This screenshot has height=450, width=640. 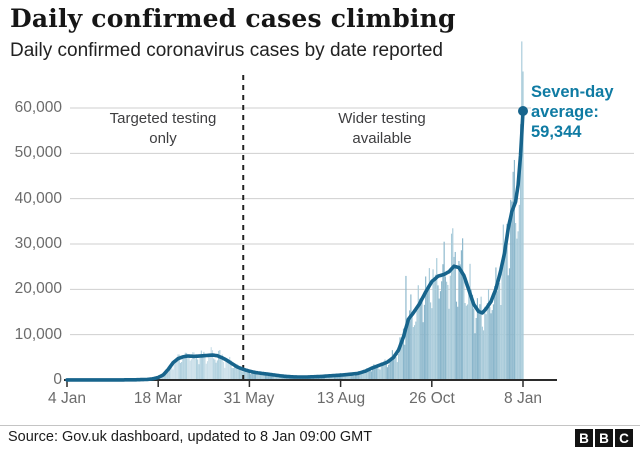 I want to click on x-axis-label: 13 Aug, so click(x=341, y=398).